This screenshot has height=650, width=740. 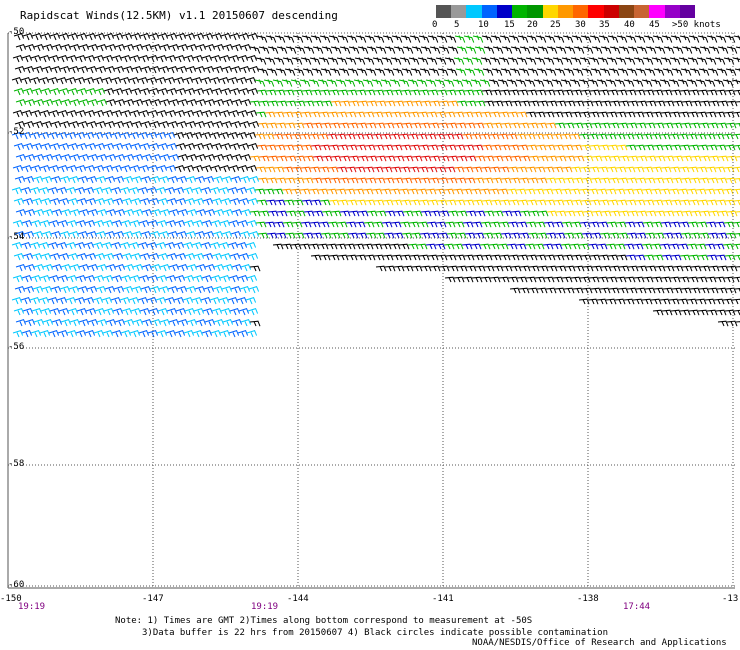 I want to click on legend-swatch, so click(x=687, y=11).